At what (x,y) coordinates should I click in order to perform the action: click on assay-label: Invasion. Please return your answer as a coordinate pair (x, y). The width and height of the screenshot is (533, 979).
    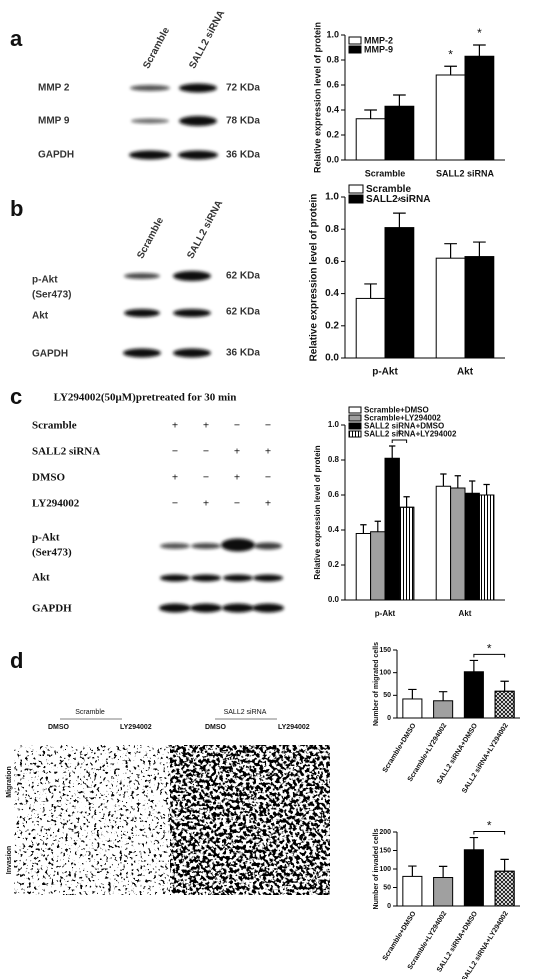
    Looking at the image, I should click on (9, 860).